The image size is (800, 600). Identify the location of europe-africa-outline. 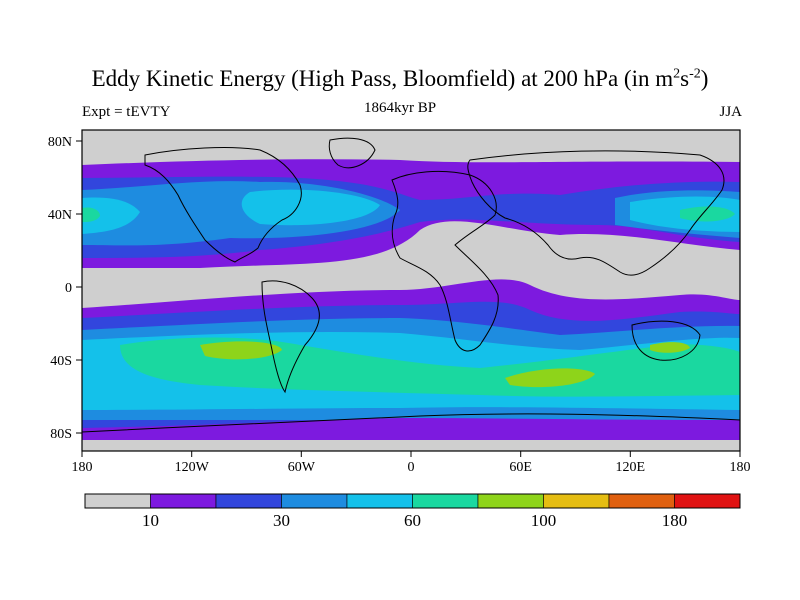
(445, 261).